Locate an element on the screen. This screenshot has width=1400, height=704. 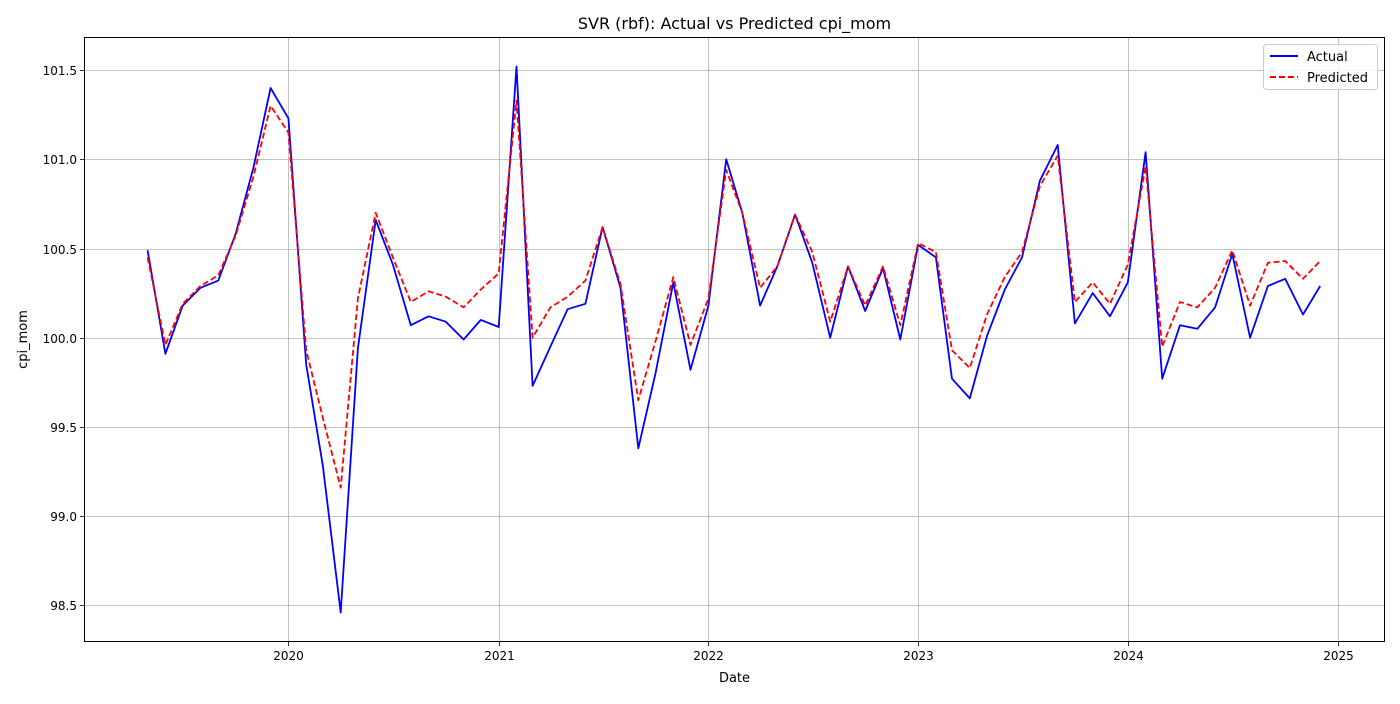
y-axis-label: cpi_mom is located at coordinates (23, 339).